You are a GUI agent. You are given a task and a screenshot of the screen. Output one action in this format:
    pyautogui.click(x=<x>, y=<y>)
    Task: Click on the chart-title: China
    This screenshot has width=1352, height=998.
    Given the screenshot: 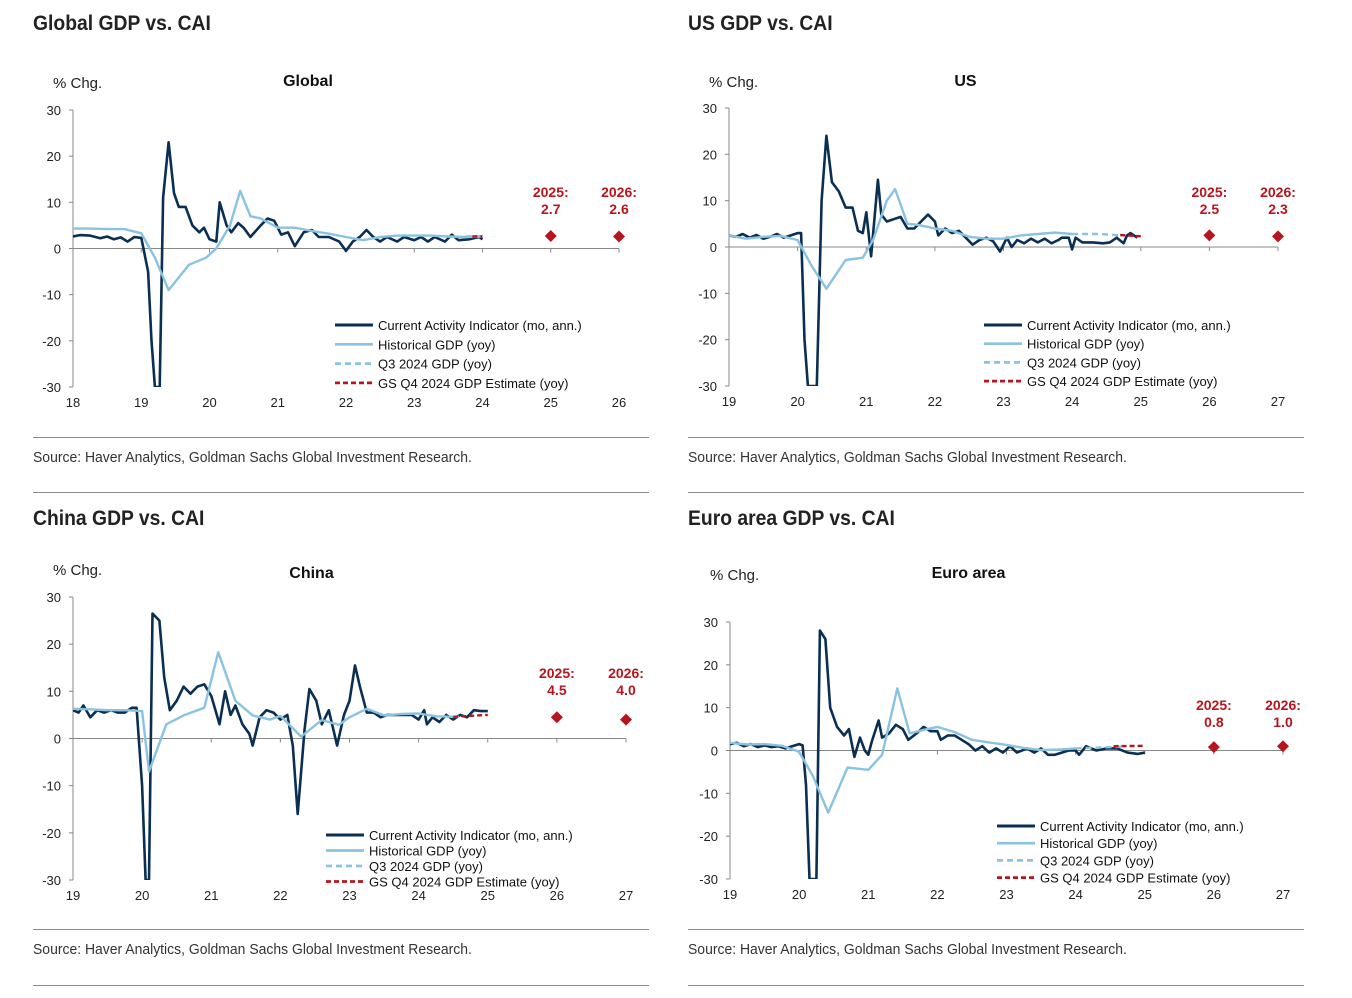 What is the action you would take?
    pyautogui.click(x=311, y=573)
    